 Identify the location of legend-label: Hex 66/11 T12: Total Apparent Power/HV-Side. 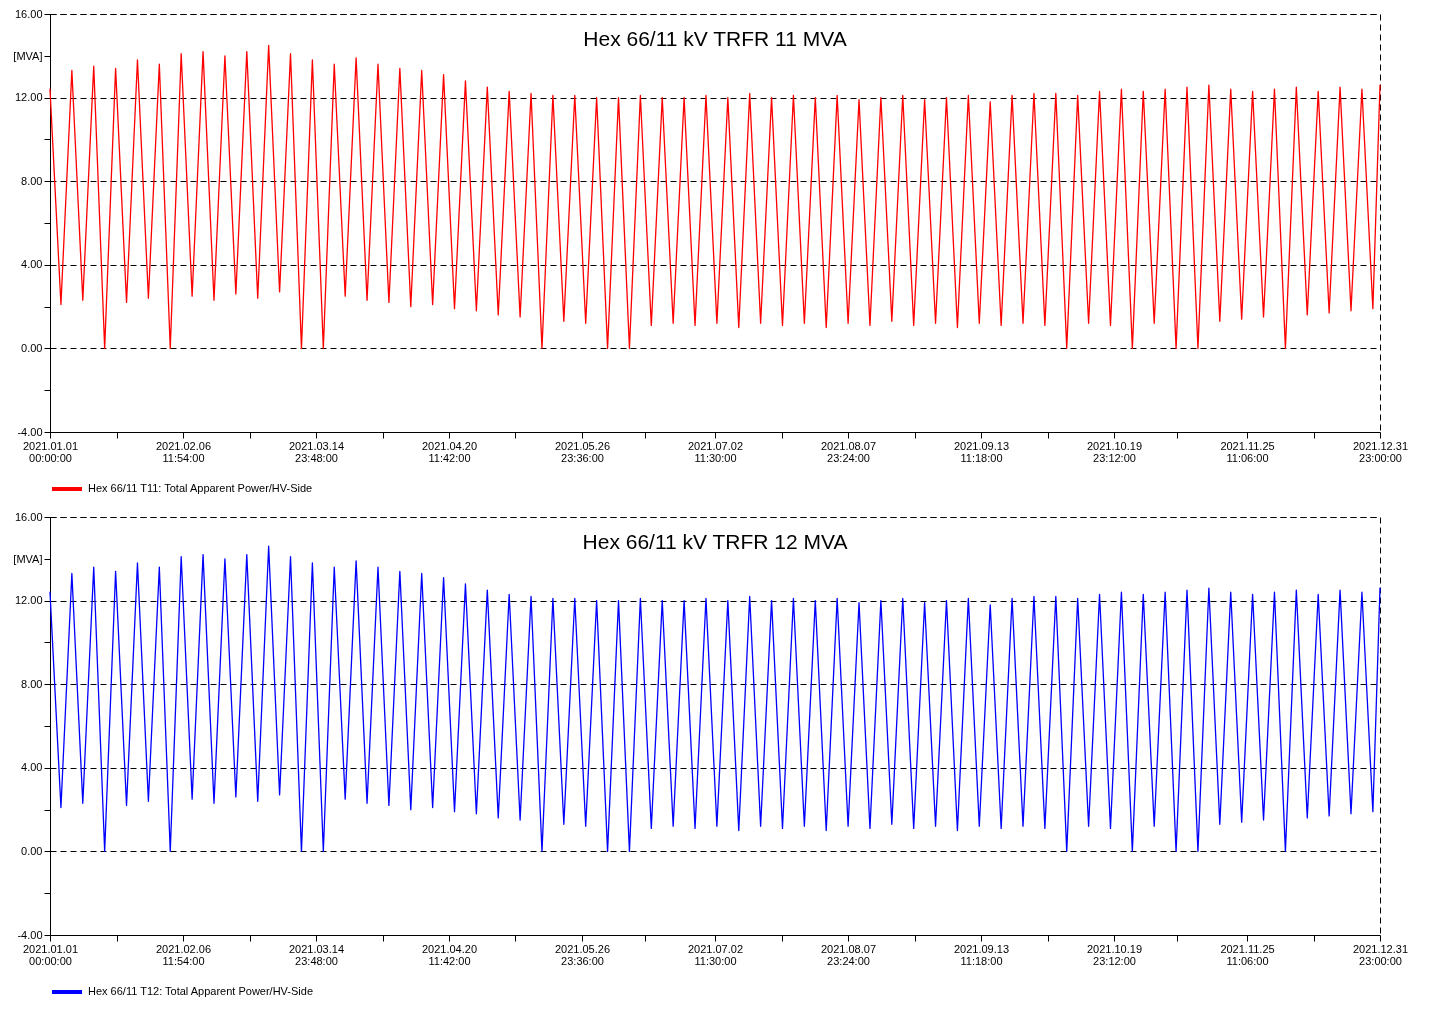
(201, 991).